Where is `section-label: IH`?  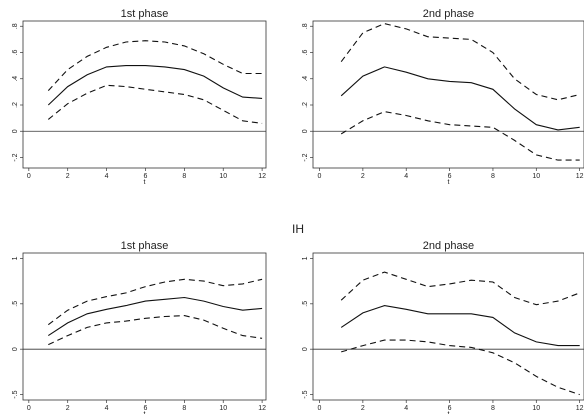
section-label: IH is located at coordinates (298, 229).